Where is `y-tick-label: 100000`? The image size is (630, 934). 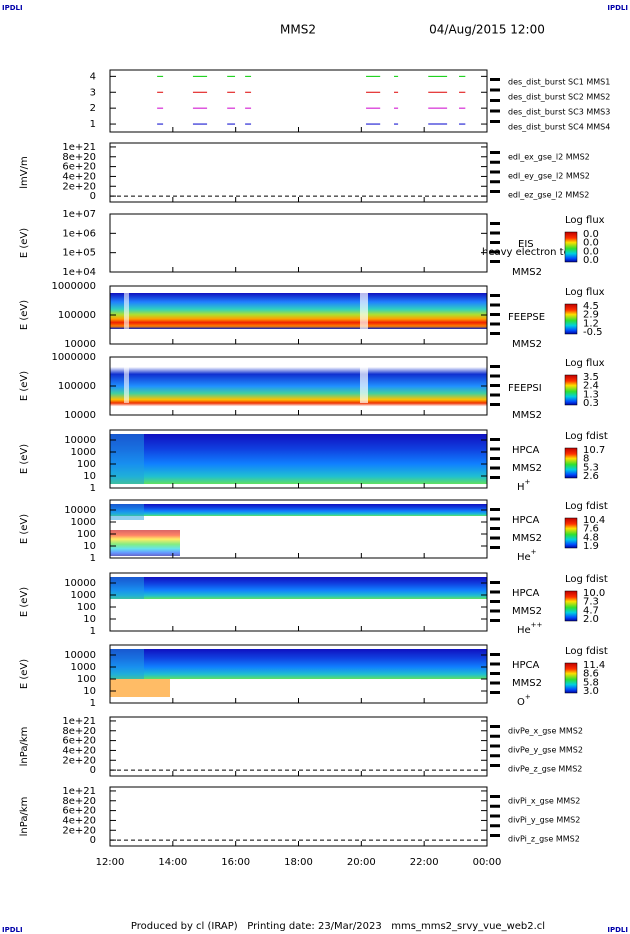
y-tick-label: 100000 is located at coordinates (77, 386).